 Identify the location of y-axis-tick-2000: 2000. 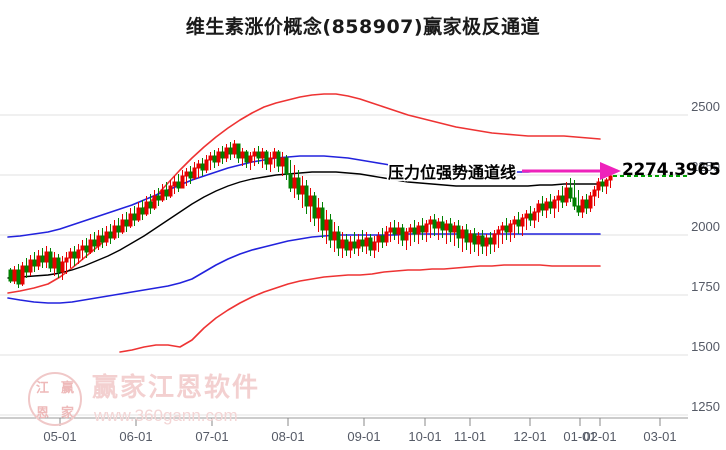
(705, 226).